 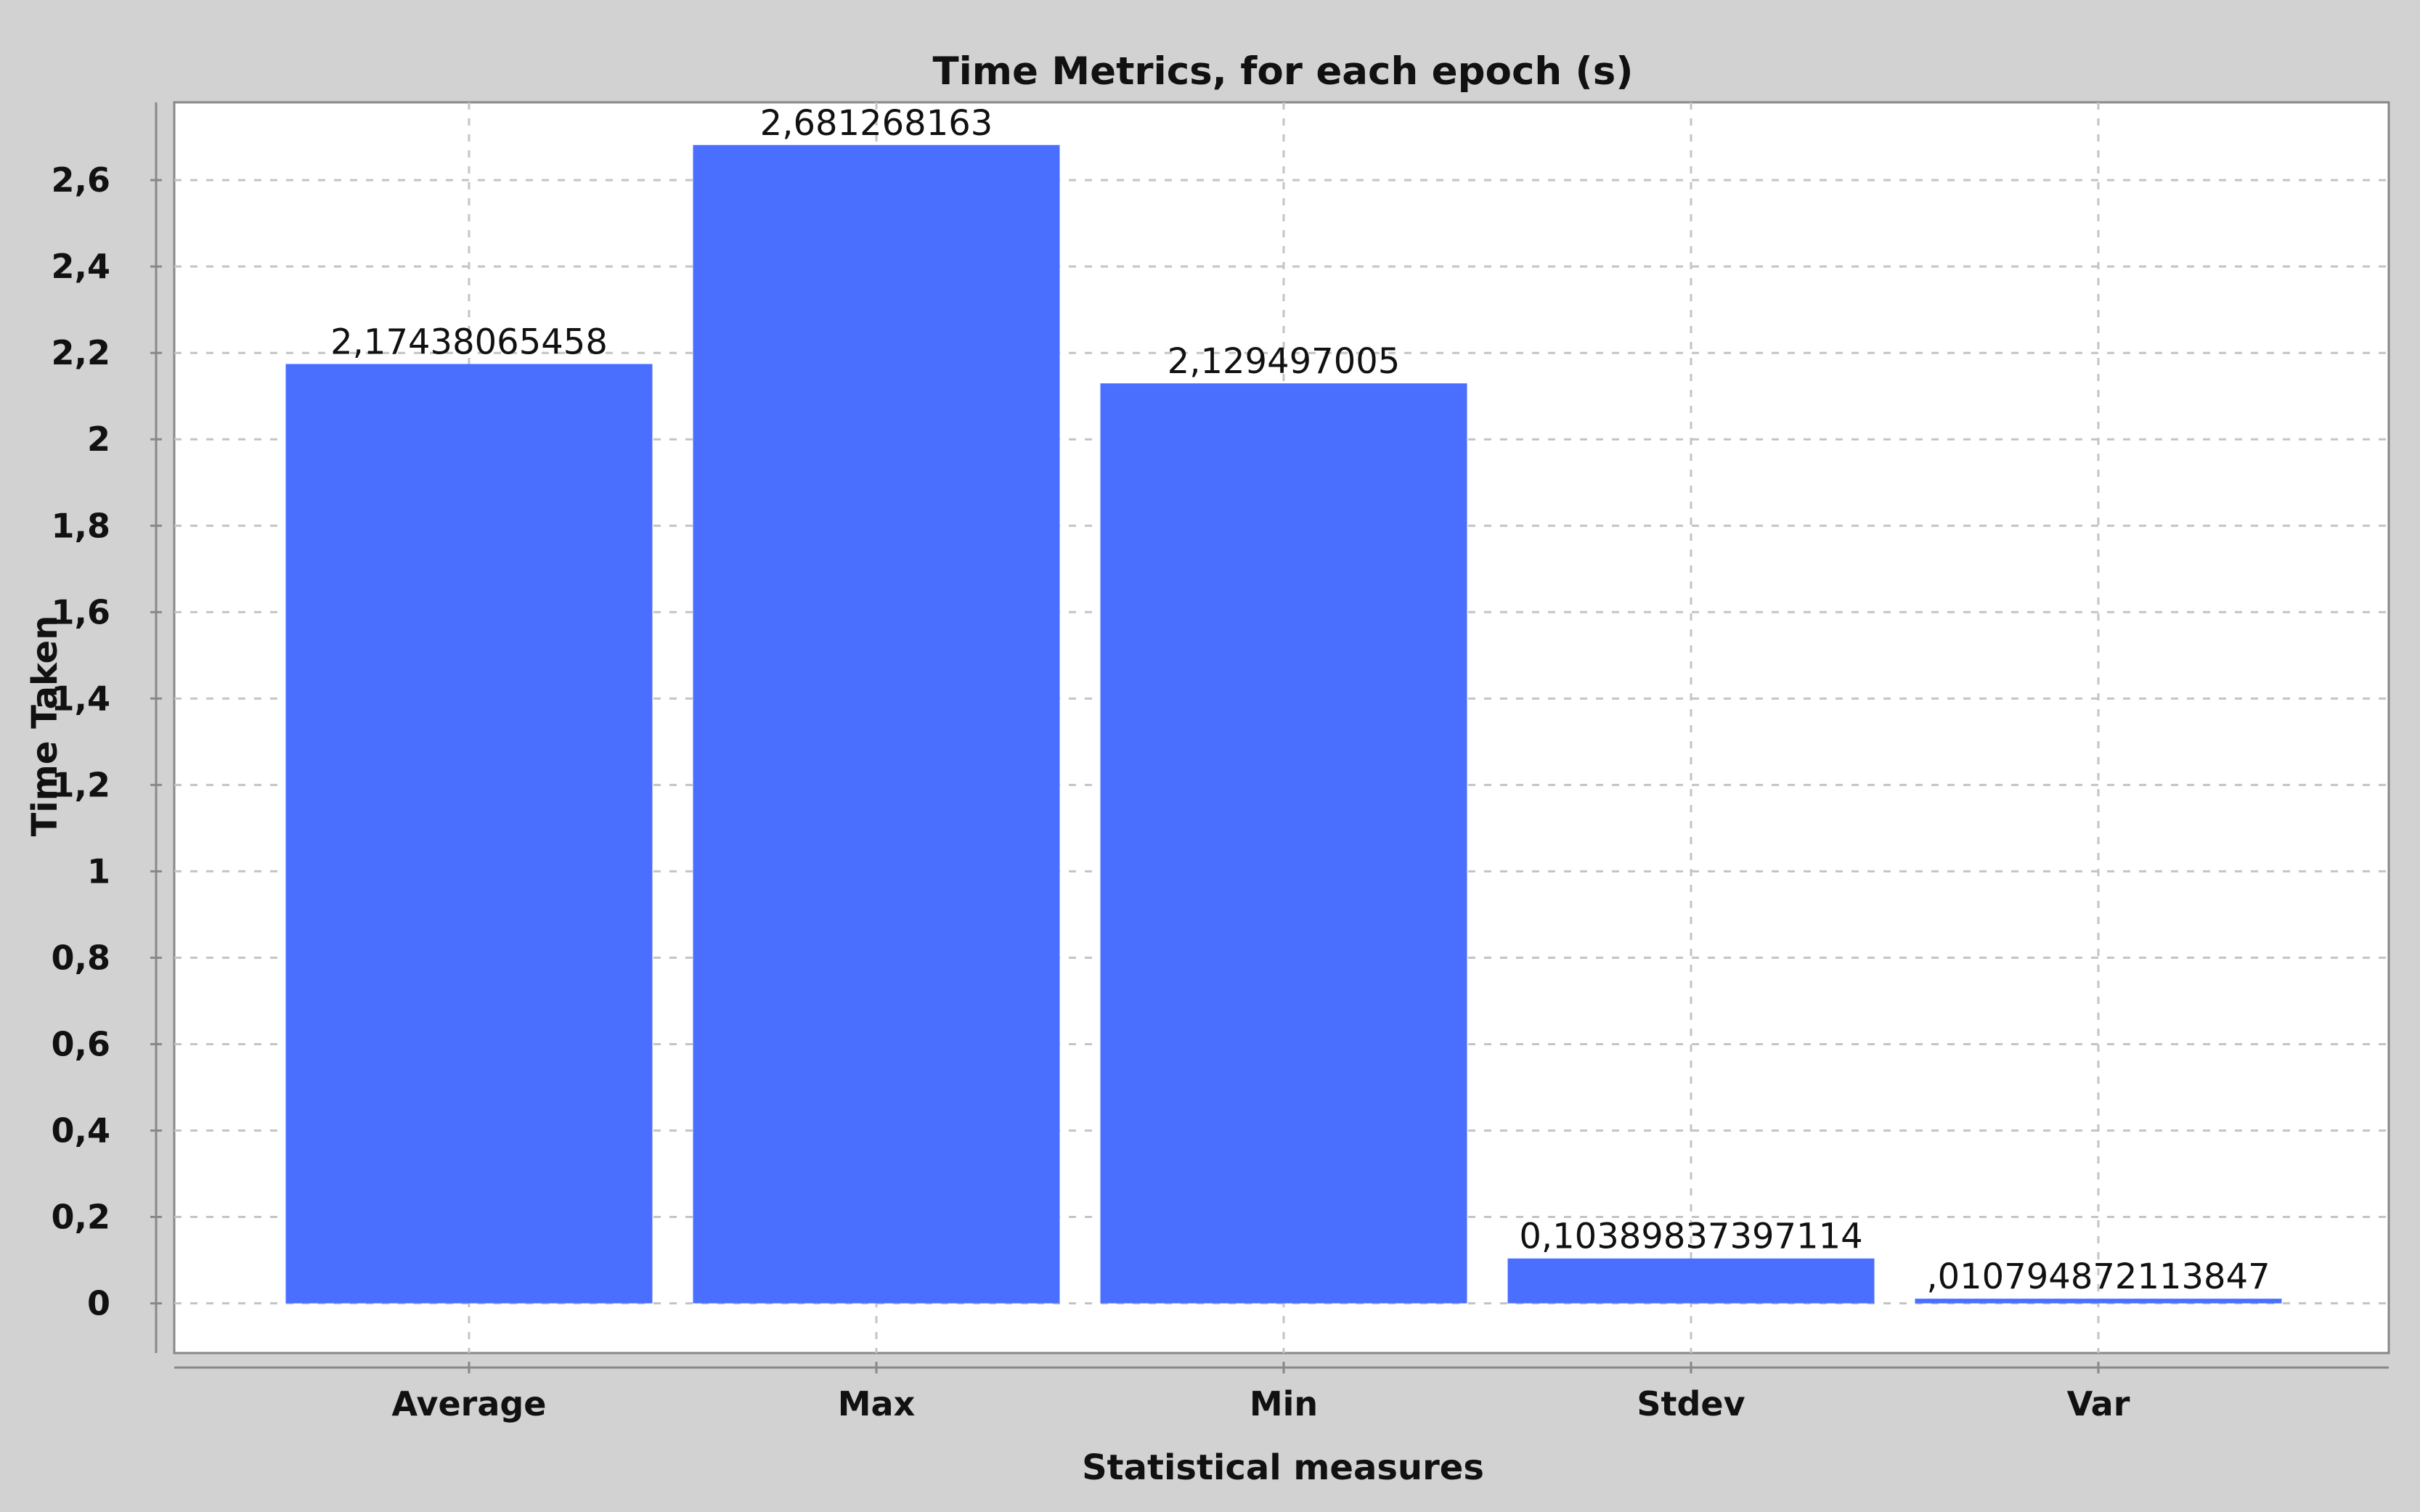 What do you see at coordinates (1284, 1403) in the screenshot?
I see `x-tick-label: Min` at bounding box center [1284, 1403].